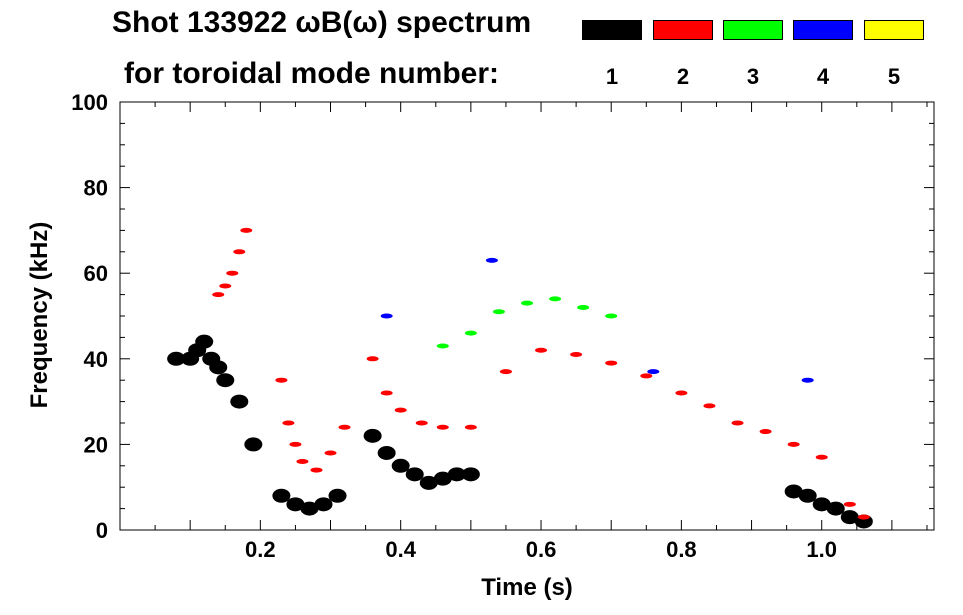 The width and height of the screenshot is (963, 615). I want to click on chart-title-line2: for toroidal mode number:, so click(311, 73).